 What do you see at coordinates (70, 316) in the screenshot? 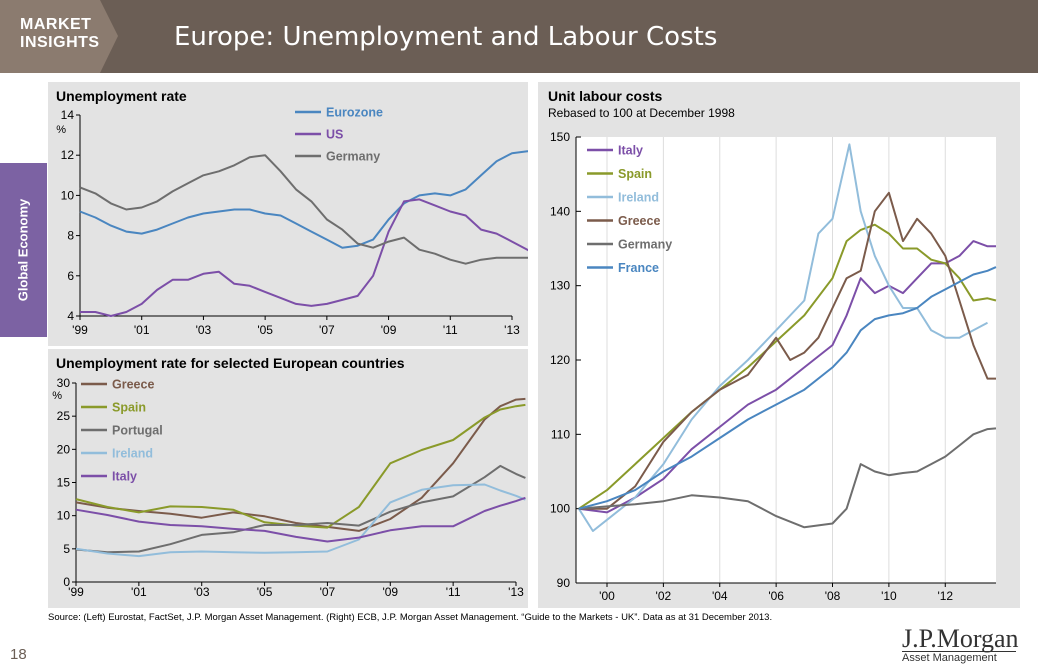
I see `y-tick-label: 4` at bounding box center [70, 316].